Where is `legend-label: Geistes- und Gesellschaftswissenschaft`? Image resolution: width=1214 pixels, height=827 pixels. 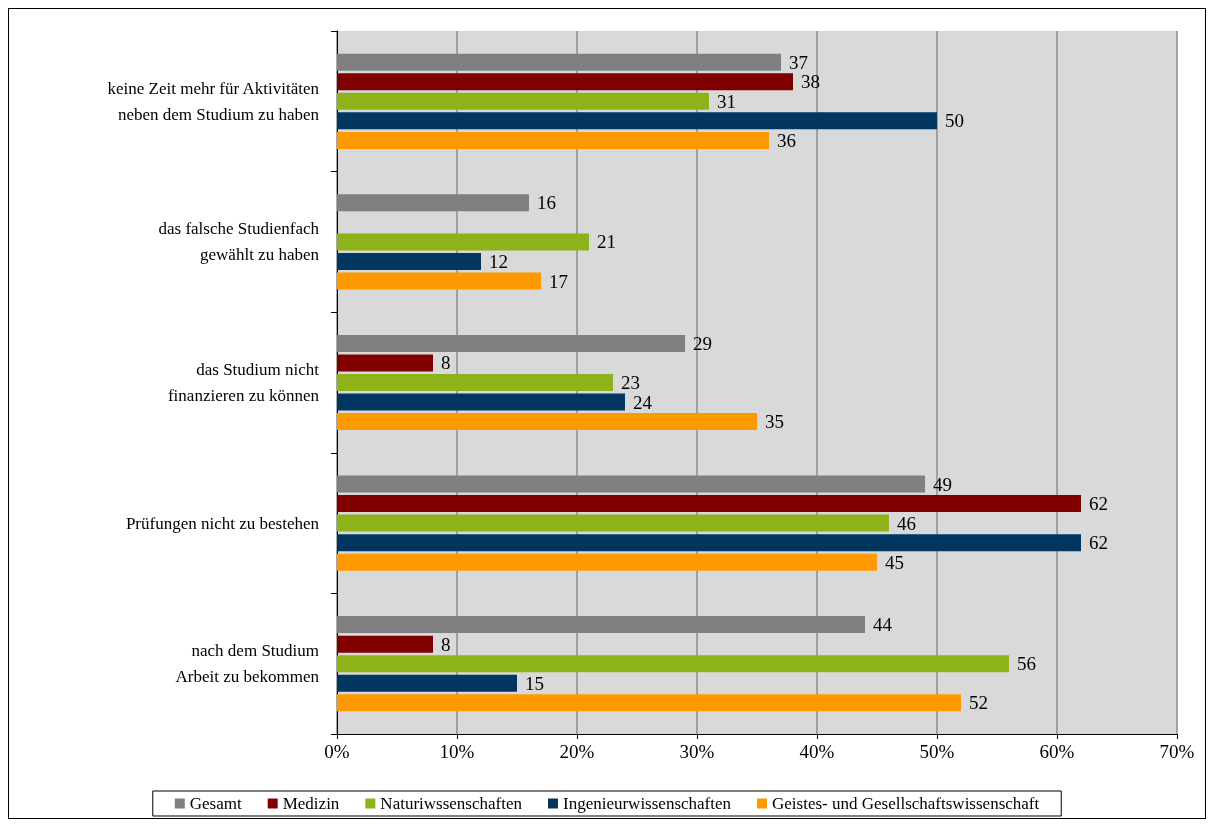
legend-label: Geistes- und Gesellschaftswissenschaft is located at coordinates (906, 803).